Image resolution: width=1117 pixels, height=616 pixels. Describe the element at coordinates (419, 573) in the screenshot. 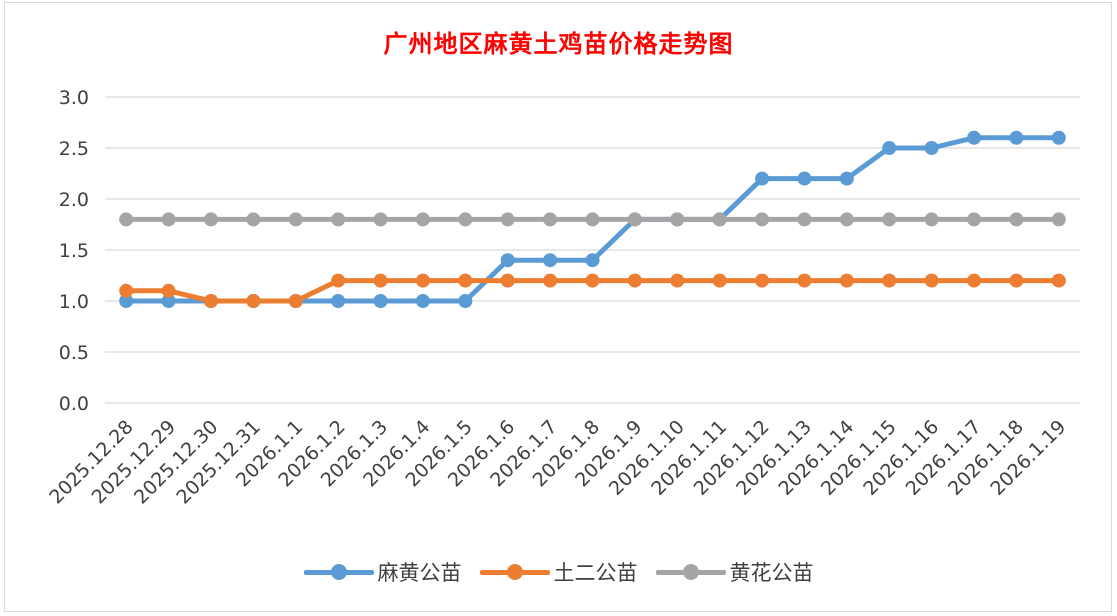

I see `legend-label: 麻黄公苗` at that location.